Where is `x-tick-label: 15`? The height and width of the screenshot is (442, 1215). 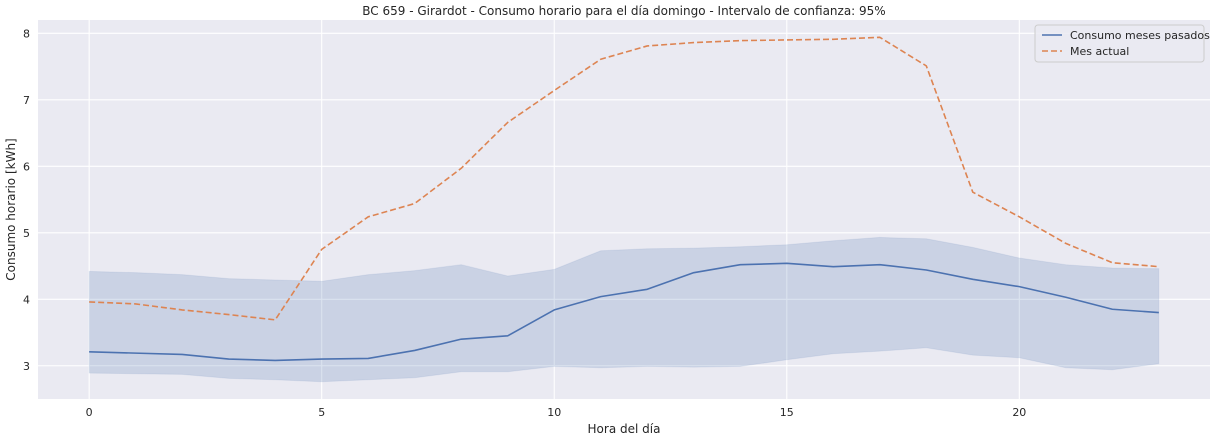 x-tick-label: 15 is located at coordinates (787, 412).